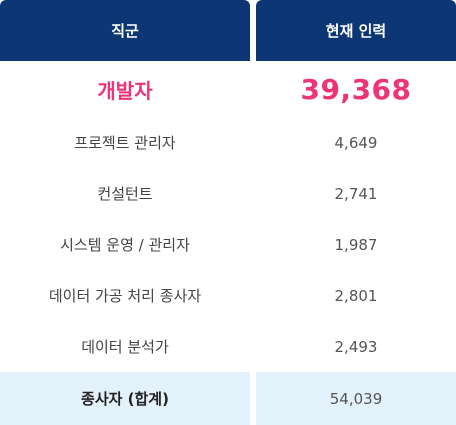 Image resolution: width=456 pixels, height=425 pixels. I want to click on table-row: 데이터 가공 처리 종사자 2,801, so click(228, 295).